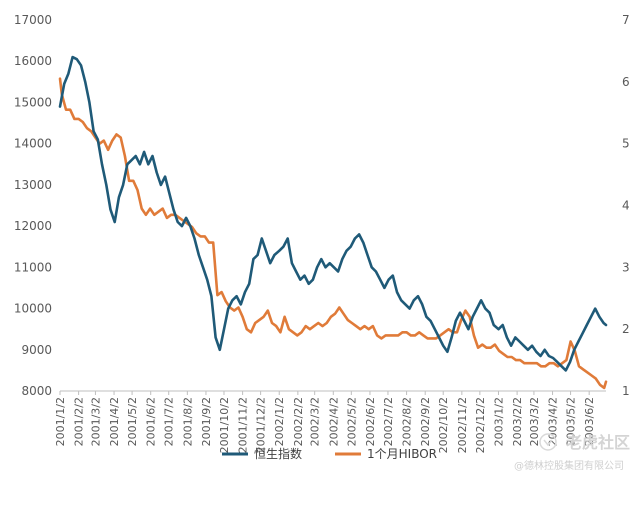 This screenshot has height=513, width=644. What do you see at coordinates (571, 421) in the screenshot?
I see `x-tick-label: 2003/5/2` at bounding box center [571, 421].